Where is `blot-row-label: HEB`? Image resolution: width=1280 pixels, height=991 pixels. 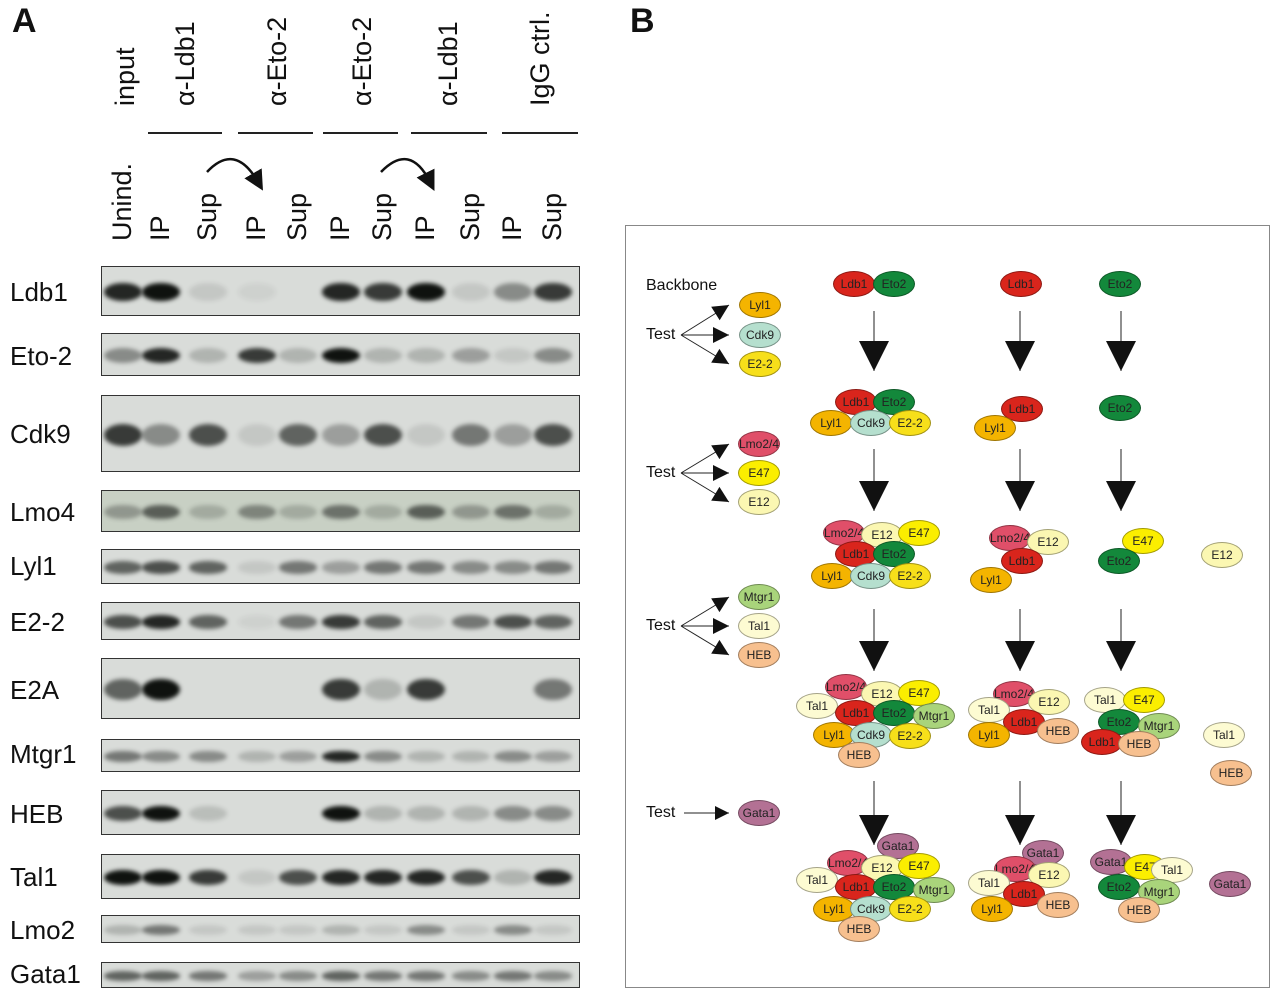 blot-row-label: HEB is located at coordinates (37, 814).